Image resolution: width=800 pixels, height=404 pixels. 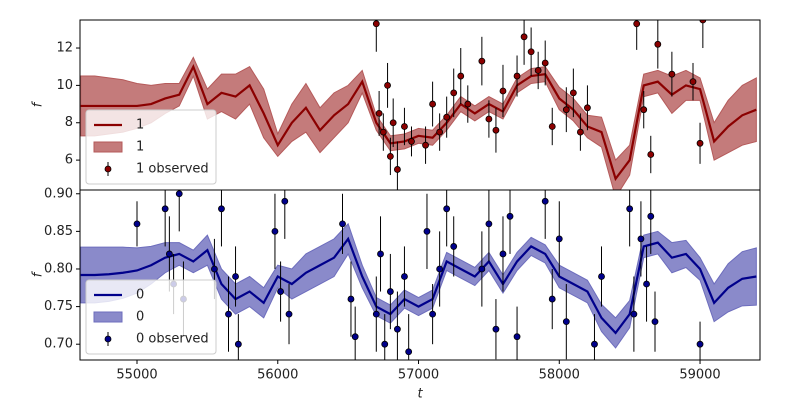 I want to click on x-tick-label: 59000, so click(x=699, y=375).